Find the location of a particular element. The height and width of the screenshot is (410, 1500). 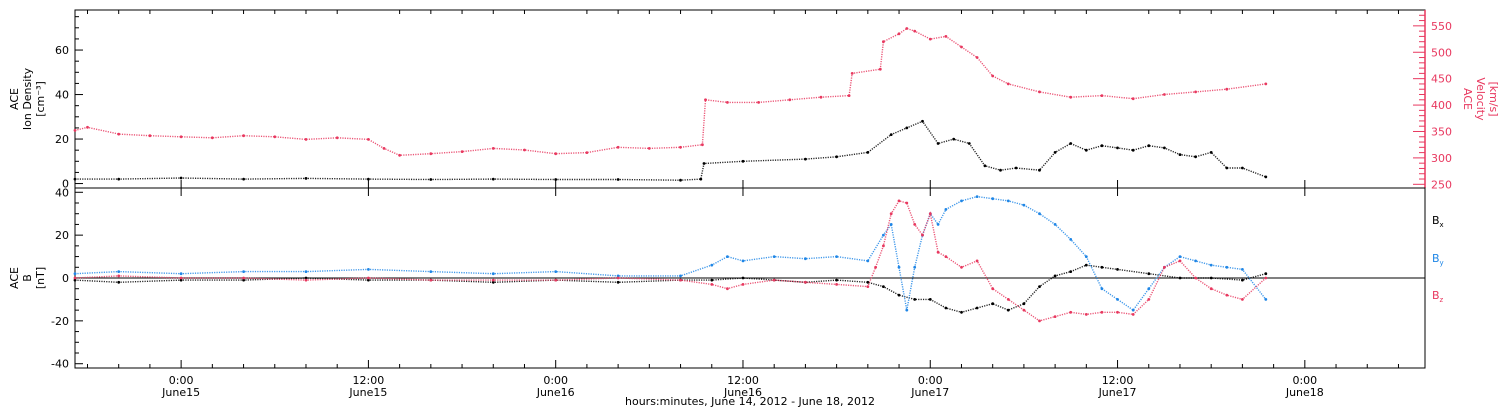

b-tick-label: -40 is located at coordinates (60, 364).